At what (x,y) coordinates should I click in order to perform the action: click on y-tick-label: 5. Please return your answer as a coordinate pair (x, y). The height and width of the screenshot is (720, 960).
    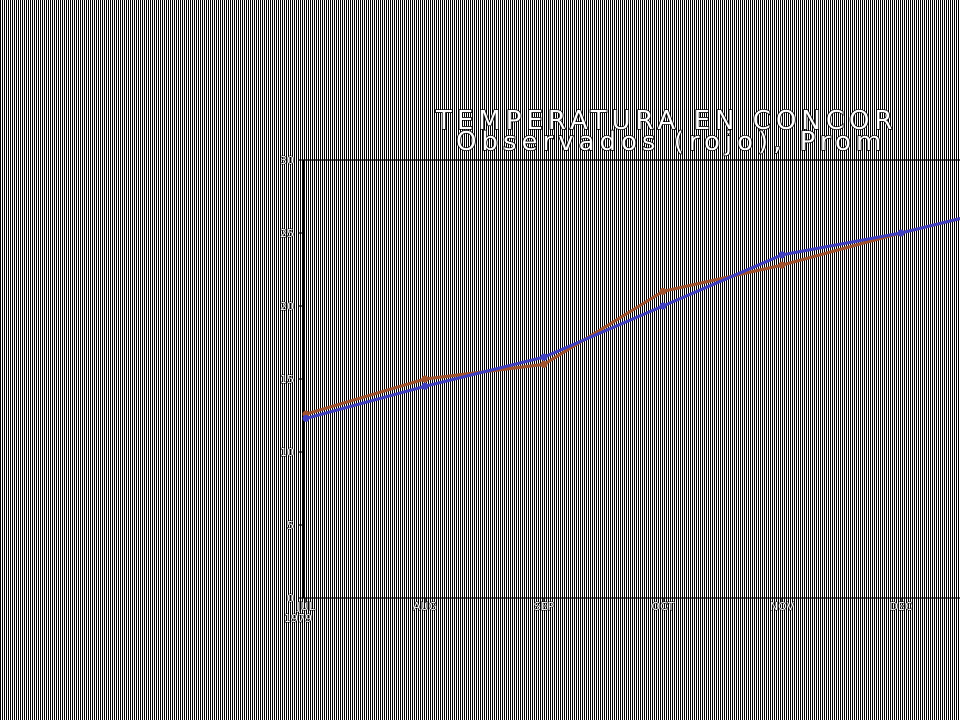
    Looking at the image, I should click on (290, 525).